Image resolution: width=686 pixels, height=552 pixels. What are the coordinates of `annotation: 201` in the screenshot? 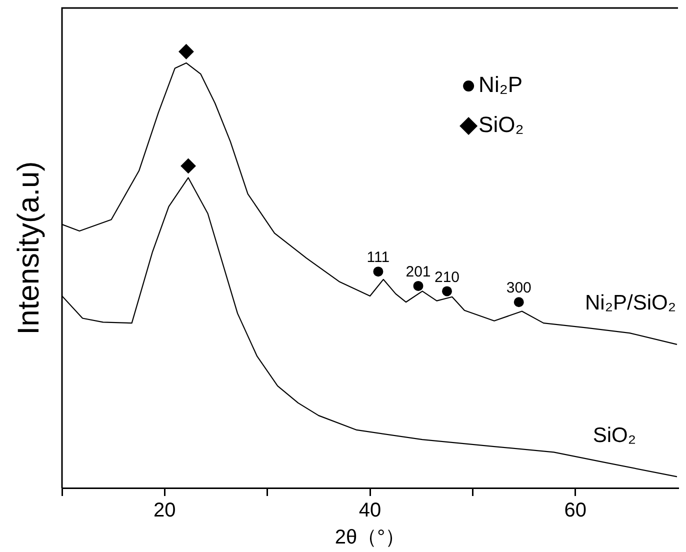 It's located at (418, 272).